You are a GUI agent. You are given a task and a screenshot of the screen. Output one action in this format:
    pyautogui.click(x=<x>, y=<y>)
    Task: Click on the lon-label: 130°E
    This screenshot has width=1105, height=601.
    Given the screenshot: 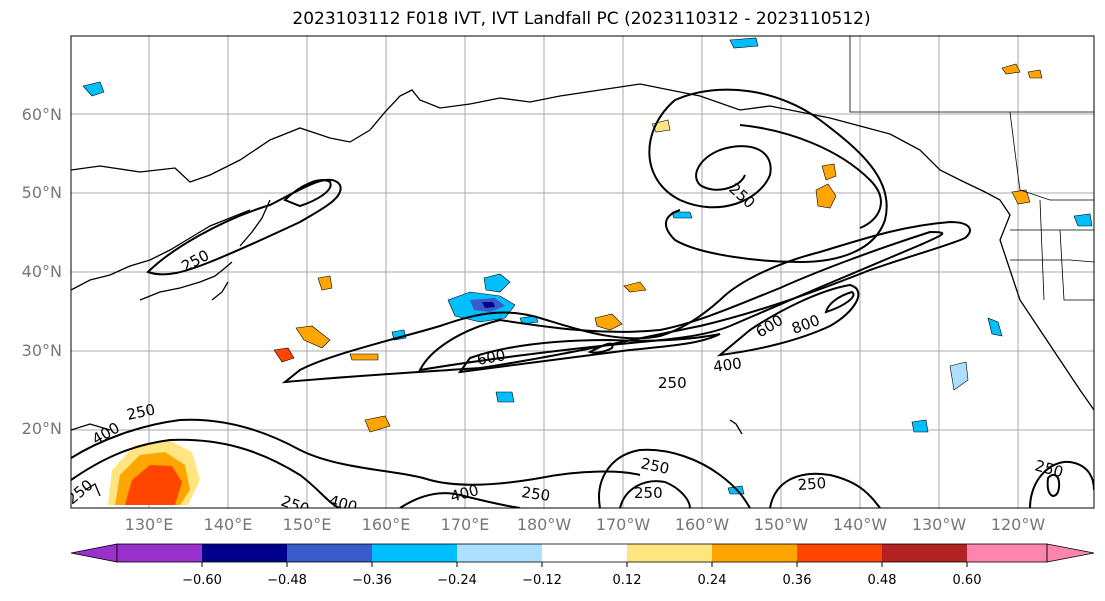 What is the action you would take?
    pyautogui.click(x=149, y=524)
    